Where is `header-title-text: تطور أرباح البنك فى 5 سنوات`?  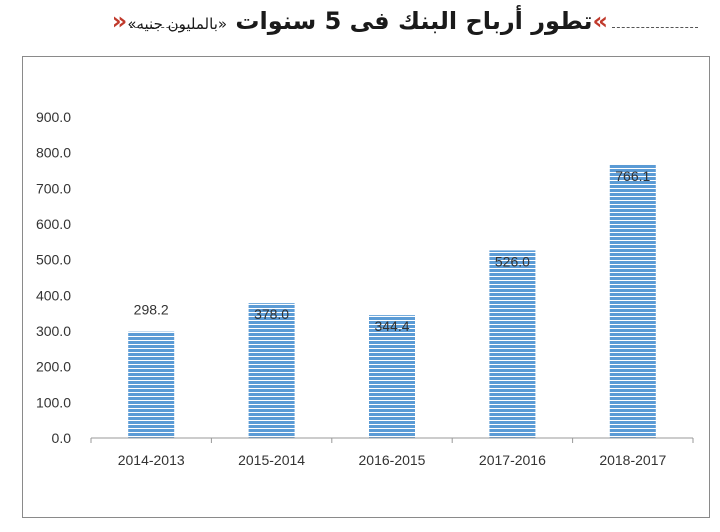 header-title-text: تطور أرباح البنك فى 5 سنوات is located at coordinates (414, 21).